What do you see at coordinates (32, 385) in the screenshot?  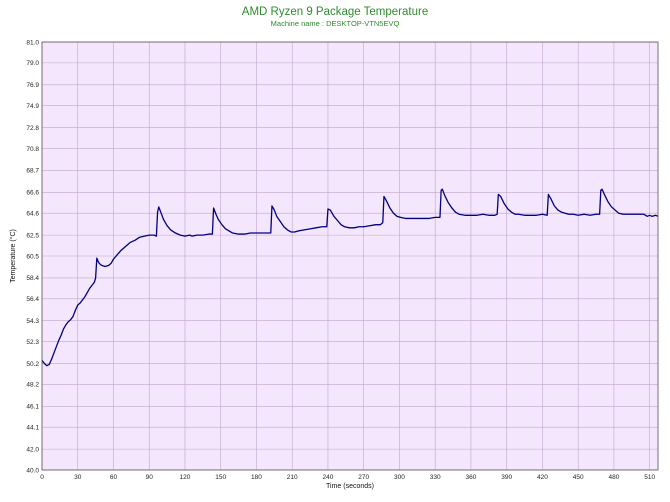 I see `y-tick-label: 48.2` at bounding box center [32, 385].